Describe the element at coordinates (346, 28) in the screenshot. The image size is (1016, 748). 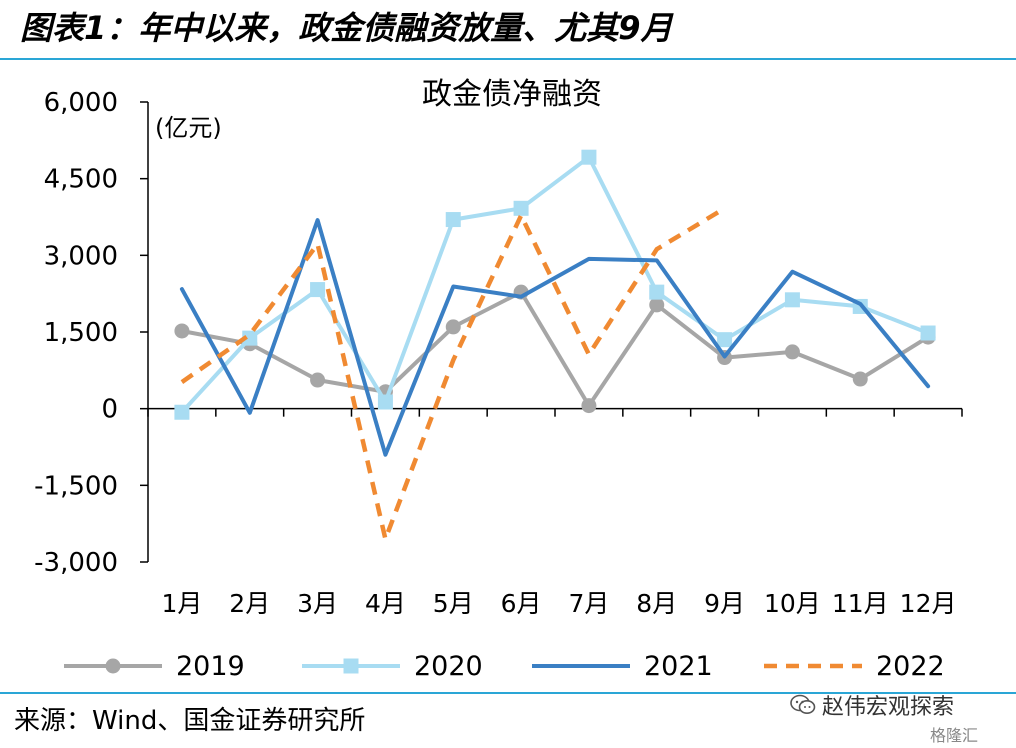
I see `figure-title: 图表1：年中以来，政金债融资放量、尤其9月` at that location.